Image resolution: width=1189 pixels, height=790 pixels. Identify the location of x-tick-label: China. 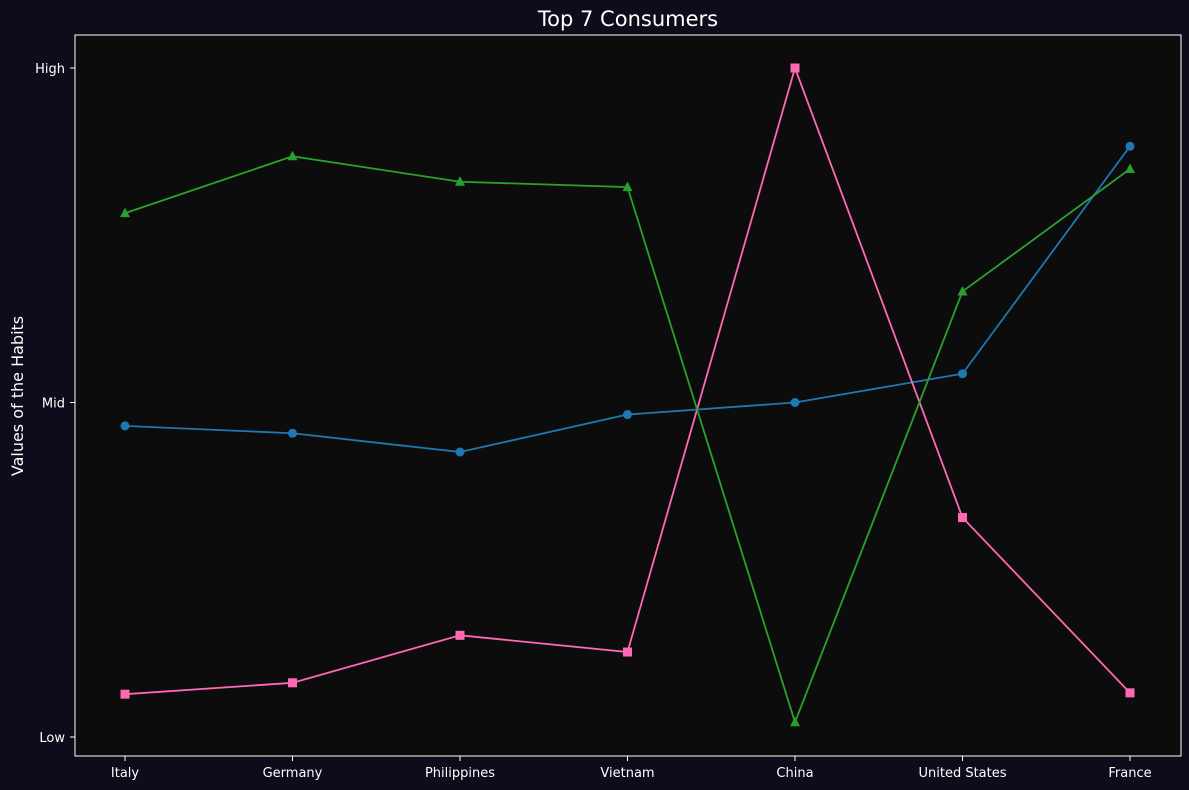
(794, 773).